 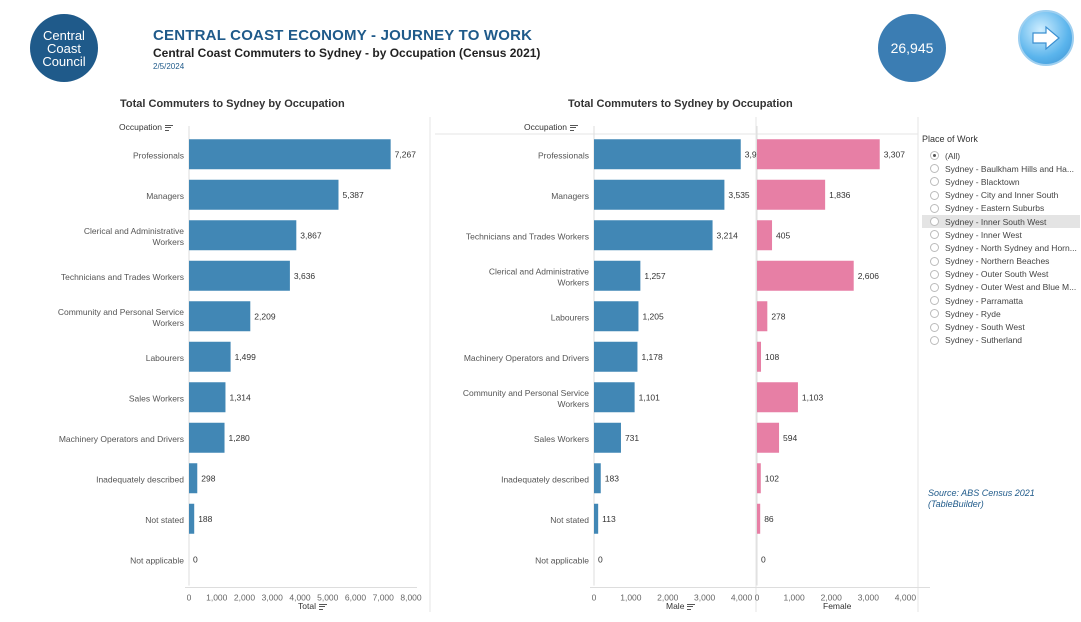 I want to click on female-data-label: 1,836, so click(x=840, y=195).